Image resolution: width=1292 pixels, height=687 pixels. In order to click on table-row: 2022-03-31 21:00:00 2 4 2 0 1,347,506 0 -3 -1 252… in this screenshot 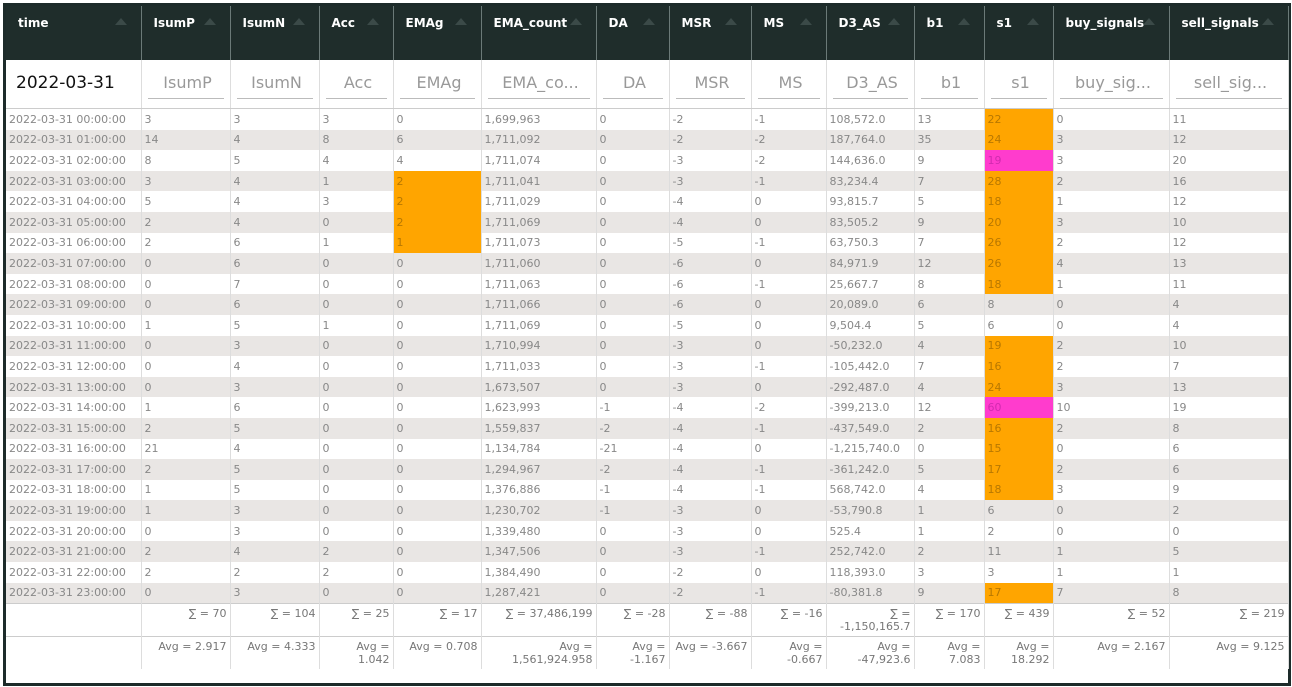, I will do `click(647, 552)`.